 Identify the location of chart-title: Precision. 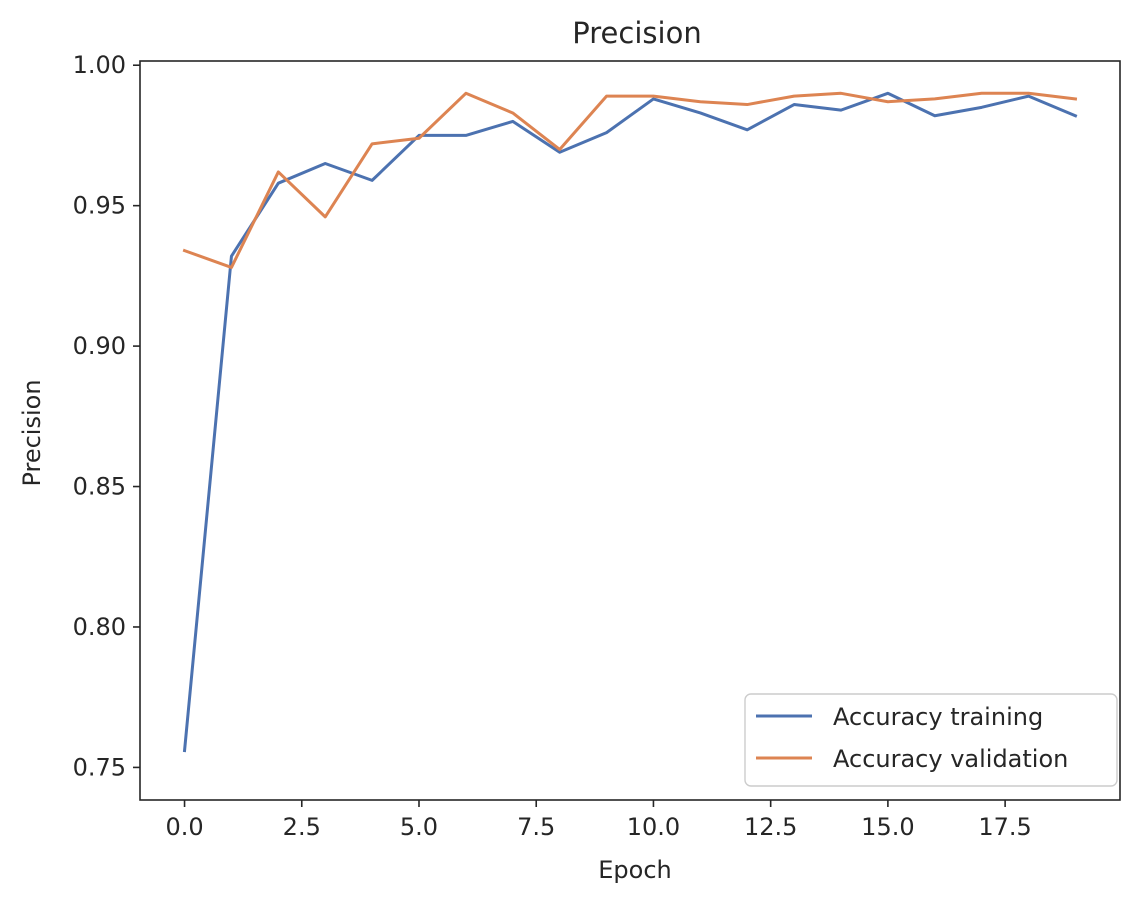
(636, 33).